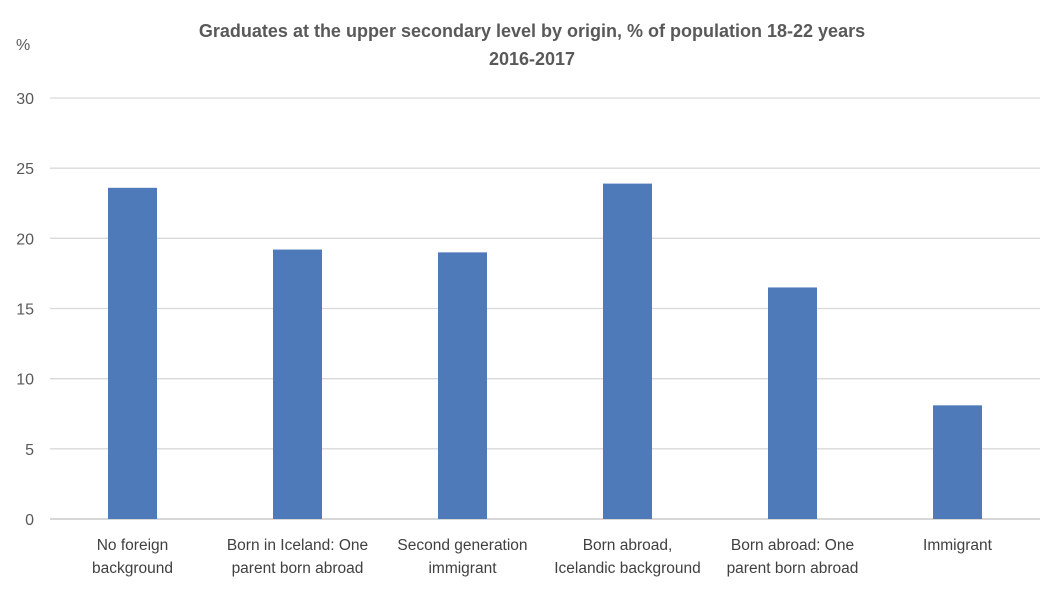  What do you see at coordinates (25, 99) in the screenshot?
I see `y-tick-label: 30` at bounding box center [25, 99].